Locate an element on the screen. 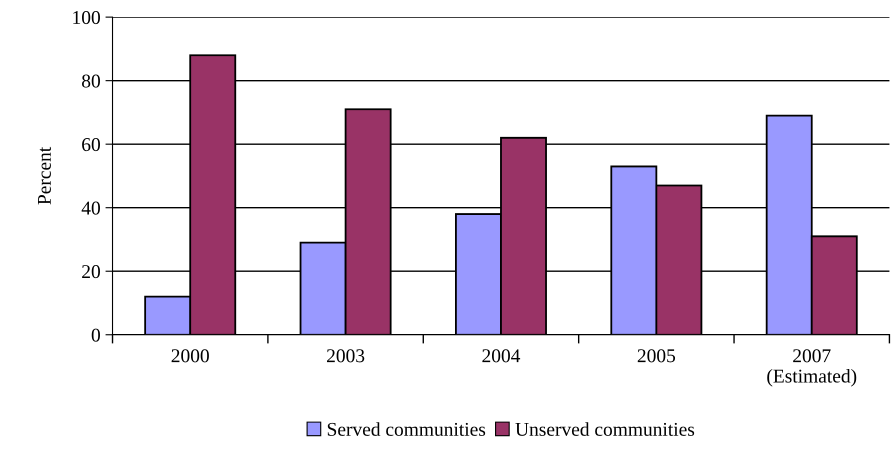 Image resolution: width=893 pixels, height=463 pixels. x-tick-label: 2000 is located at coordinates (190, 355).